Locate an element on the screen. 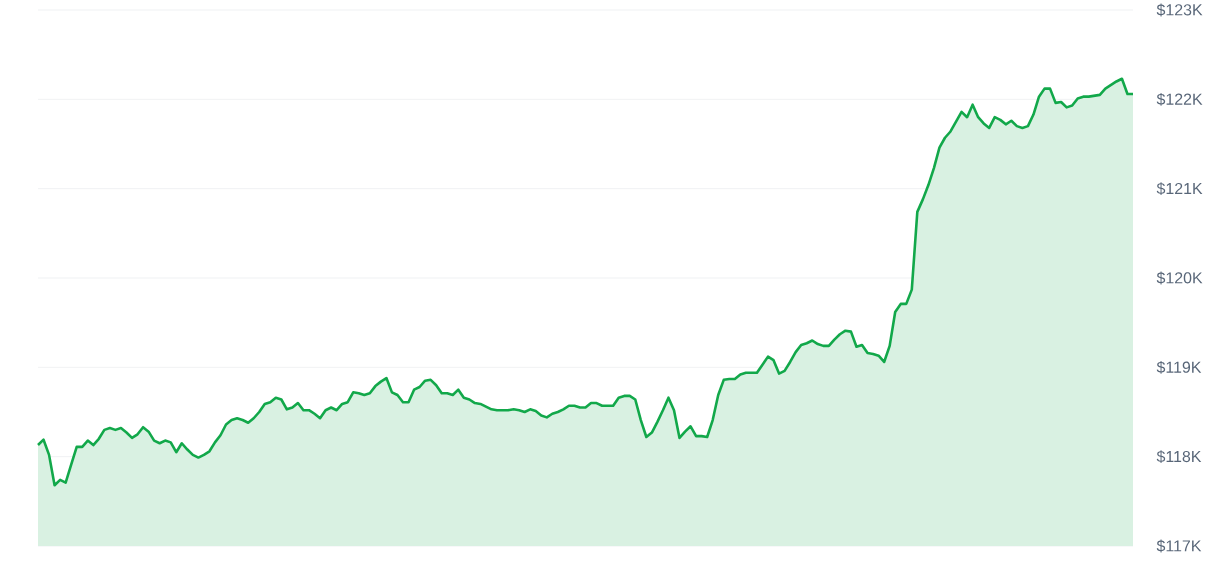  y-tick-label: $122K is located at coordinates (1179, 99).